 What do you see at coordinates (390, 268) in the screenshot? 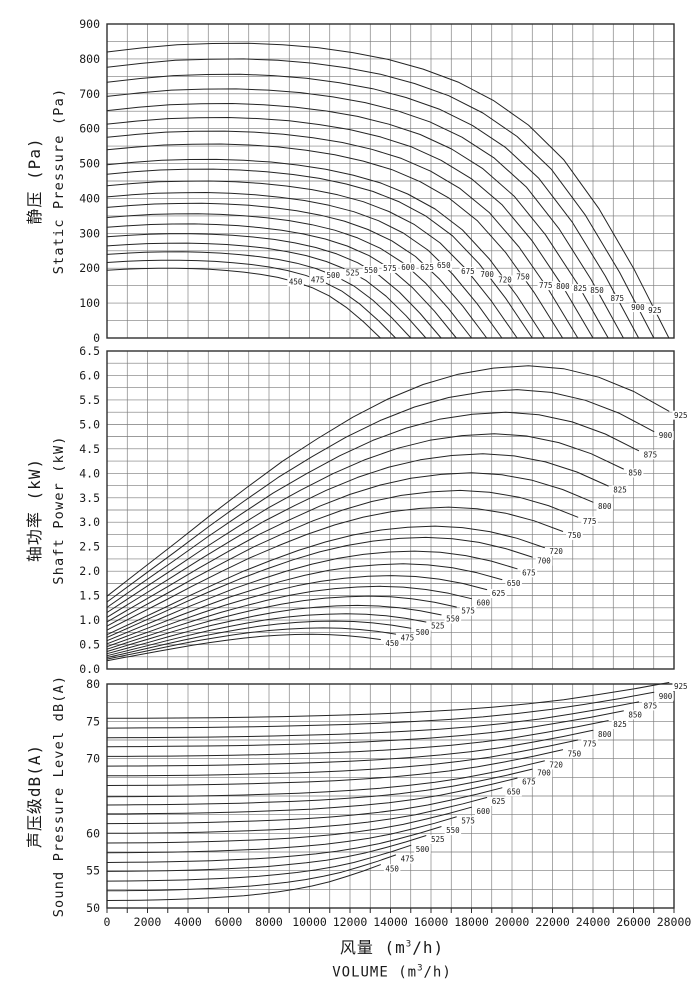
I see `curve-label-static-pressure-575: 575` at bounding box center [390, 268].